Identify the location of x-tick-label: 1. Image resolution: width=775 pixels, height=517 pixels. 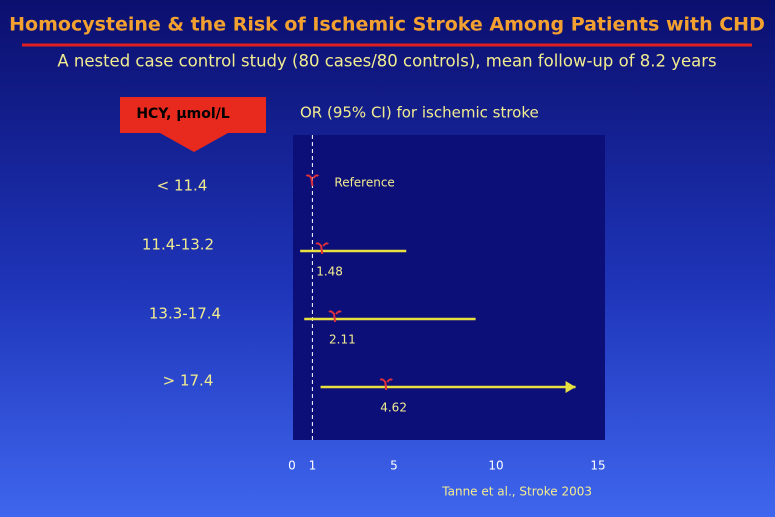
(313, 466).